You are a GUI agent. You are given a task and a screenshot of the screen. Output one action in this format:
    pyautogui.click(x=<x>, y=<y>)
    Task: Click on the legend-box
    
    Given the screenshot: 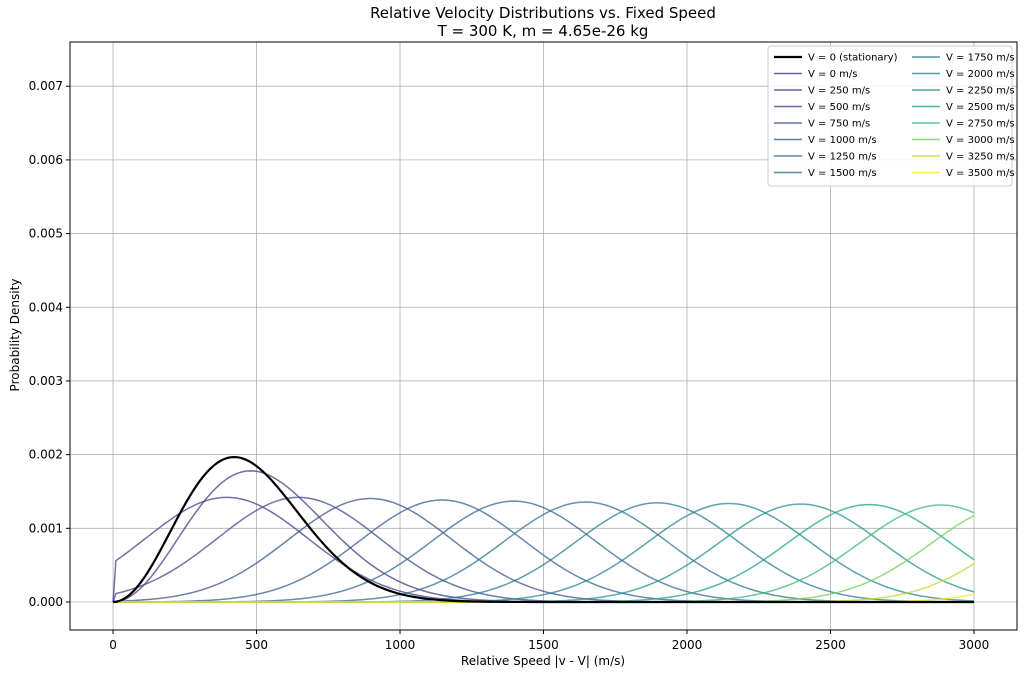 What is the action you would take?
    pyautogui.click(x=890, y=116)
    